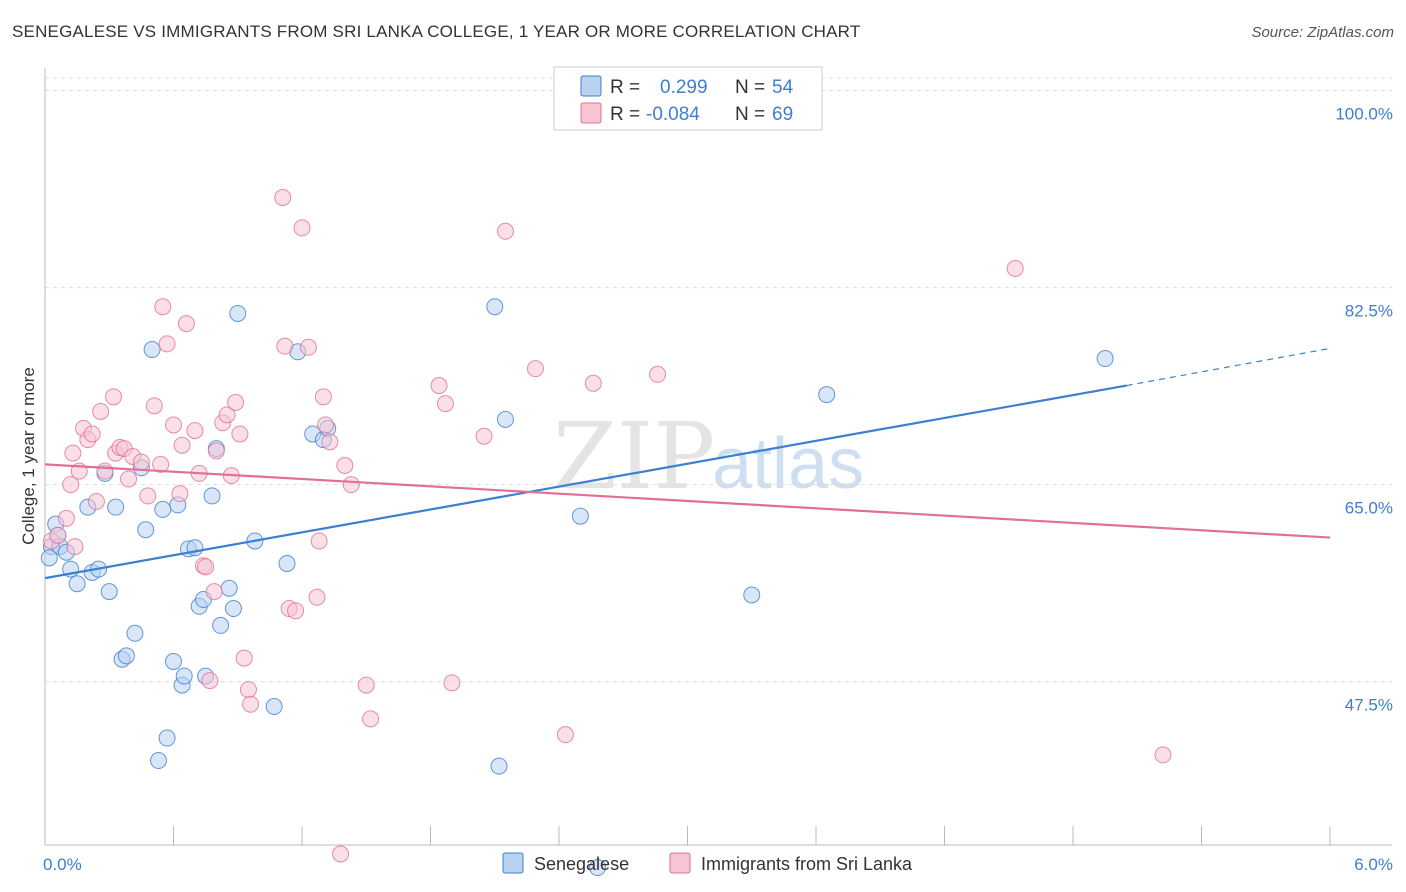 The width and height of the screenshot is (1406, 892). I want to click on legend-r-label-pink: R =, so click(625, 114).